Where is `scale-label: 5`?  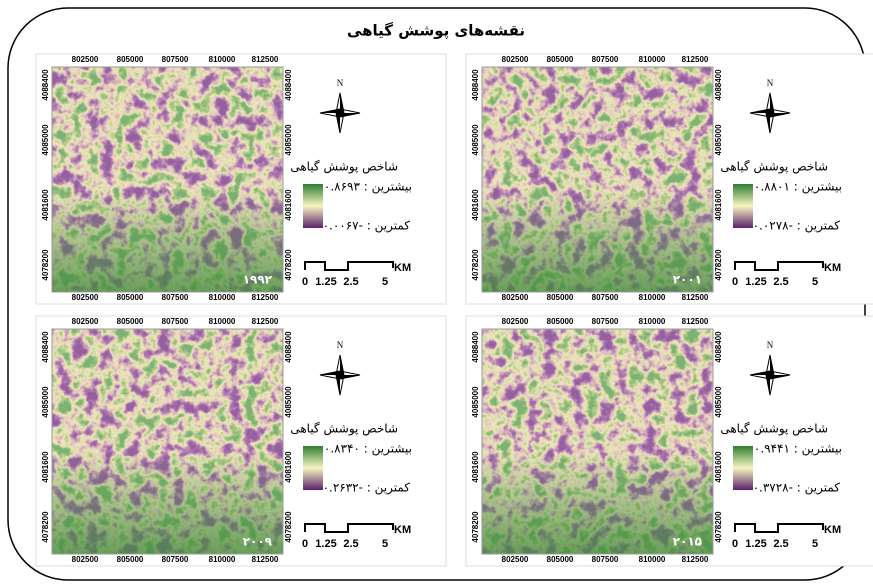 scale-label: 5 is located at coordinates (385, 544).